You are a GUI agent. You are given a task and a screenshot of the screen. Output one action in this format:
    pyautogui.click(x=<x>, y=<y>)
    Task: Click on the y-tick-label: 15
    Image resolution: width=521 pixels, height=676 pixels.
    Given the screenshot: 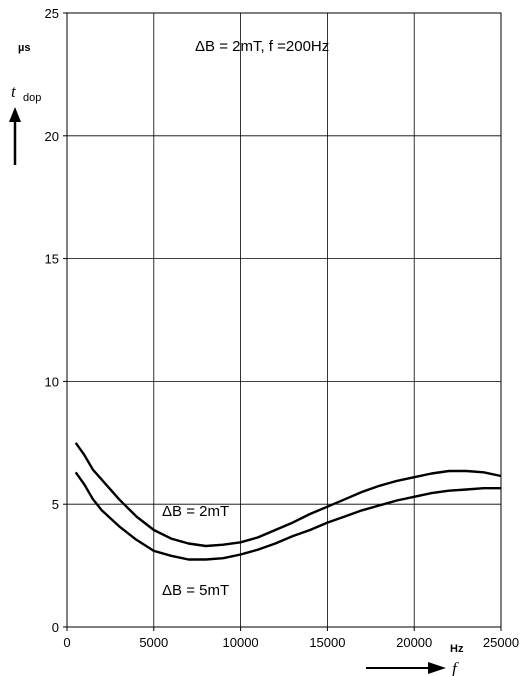 What is the action you would take?
    pyautogui.click(x=52, y=259)
    